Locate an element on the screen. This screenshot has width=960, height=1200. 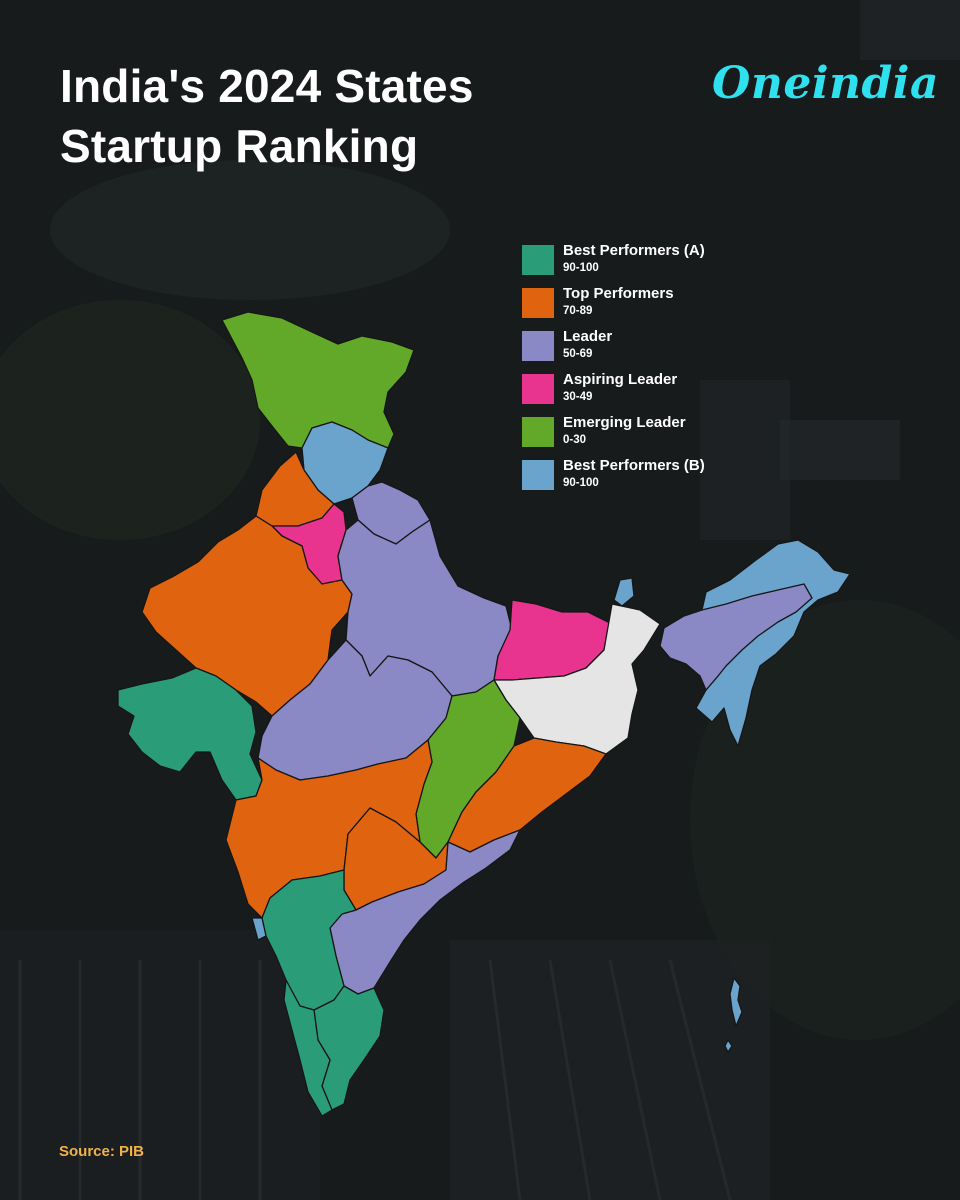
legend-range: 50-69 is located at coordinates (578, 354).